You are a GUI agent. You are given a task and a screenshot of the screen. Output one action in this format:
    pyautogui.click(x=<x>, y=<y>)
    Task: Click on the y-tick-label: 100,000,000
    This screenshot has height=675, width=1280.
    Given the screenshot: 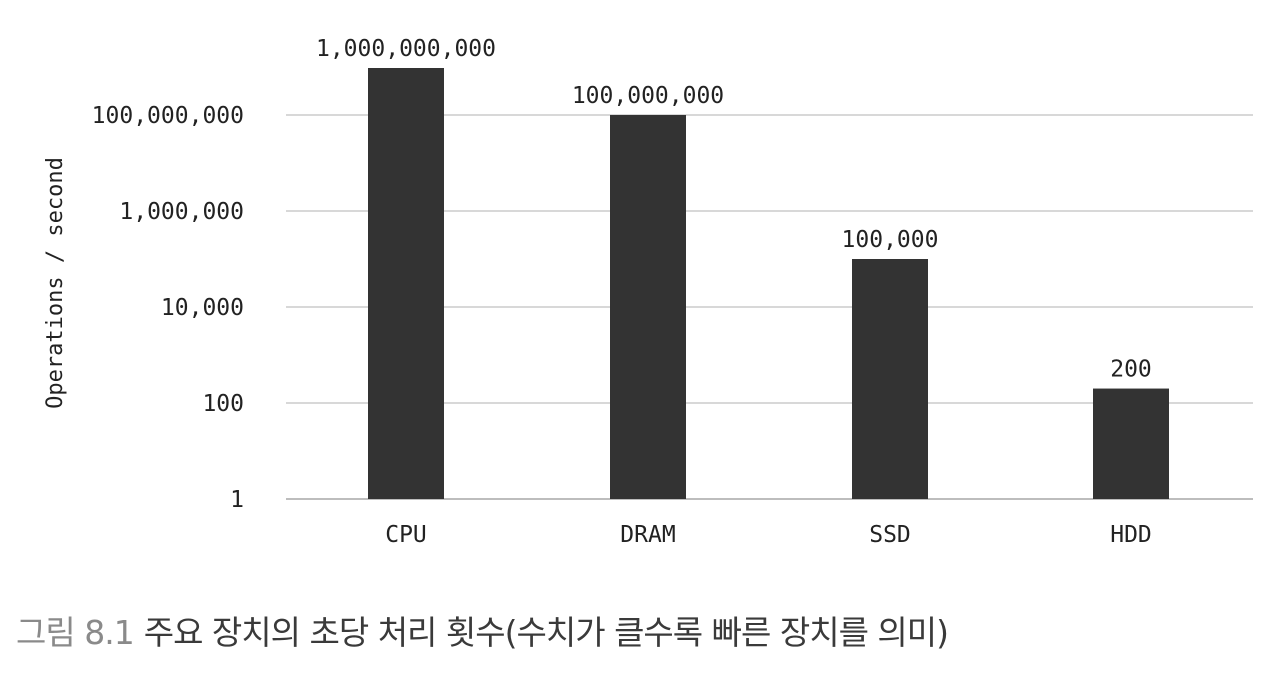 What is the action you would take?
    pyautogui.click(x=168, y=116)
    